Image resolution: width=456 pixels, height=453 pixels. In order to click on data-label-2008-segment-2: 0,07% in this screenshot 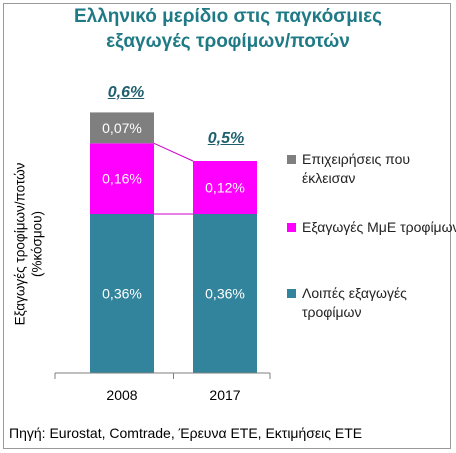, I will do `click(122, 128)`.